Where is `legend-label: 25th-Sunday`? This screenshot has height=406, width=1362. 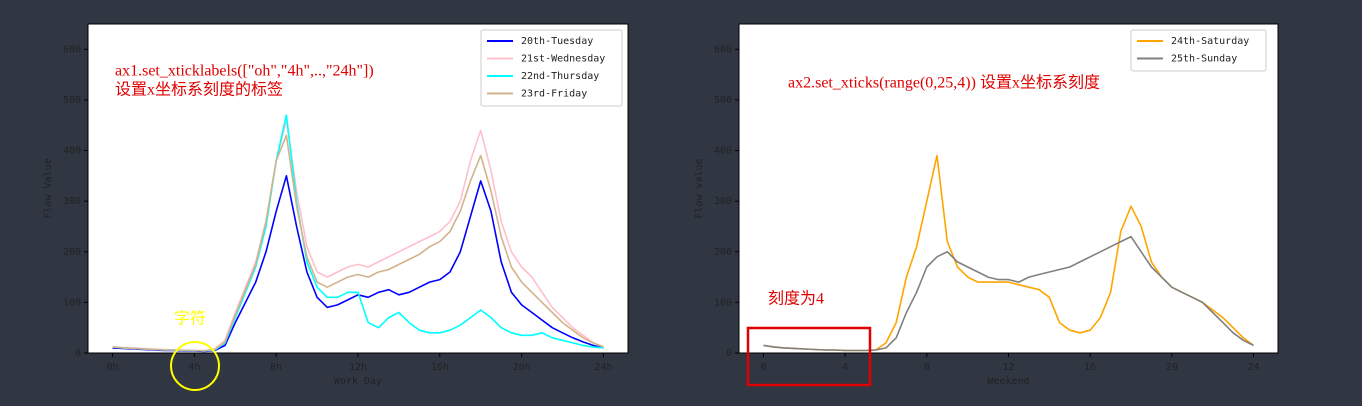 legend-label: 25th-Sunday is located at coordinates (1204, 59).